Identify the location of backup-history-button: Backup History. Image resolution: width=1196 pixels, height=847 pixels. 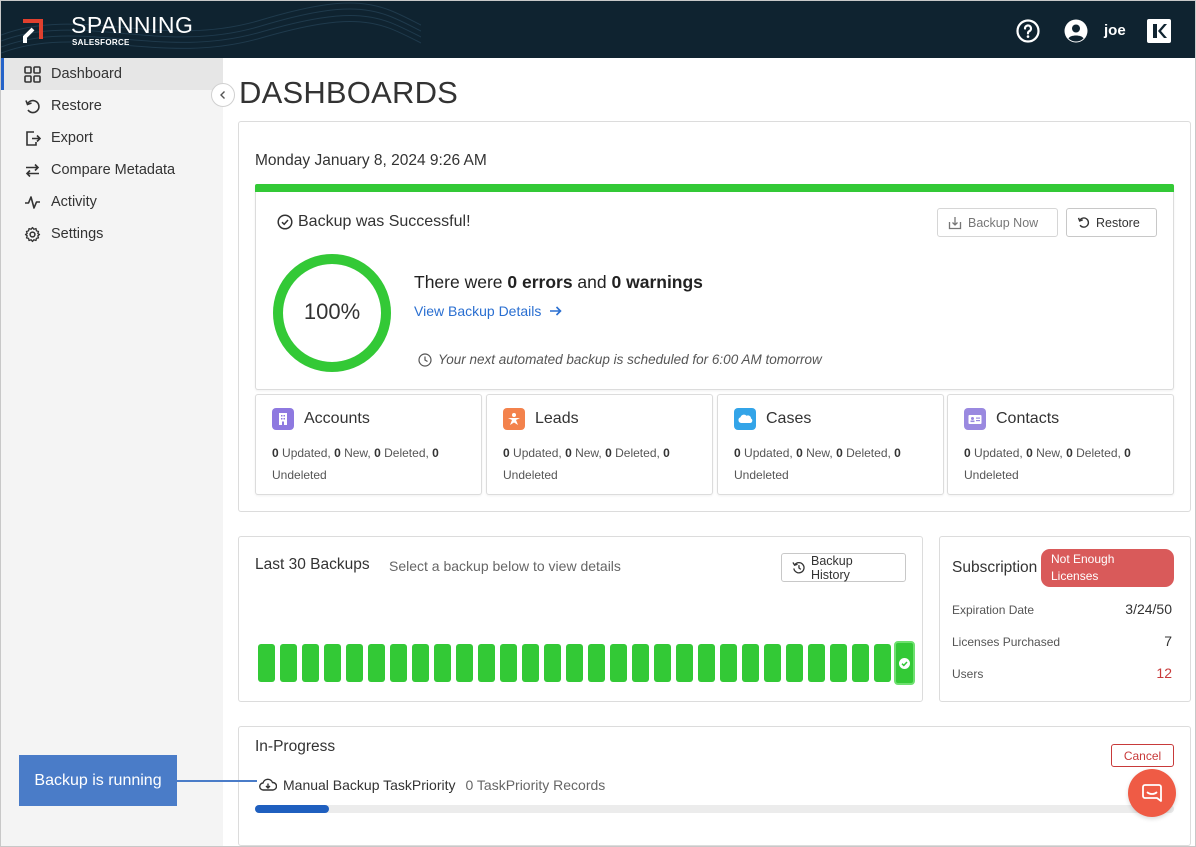
(843, 567).